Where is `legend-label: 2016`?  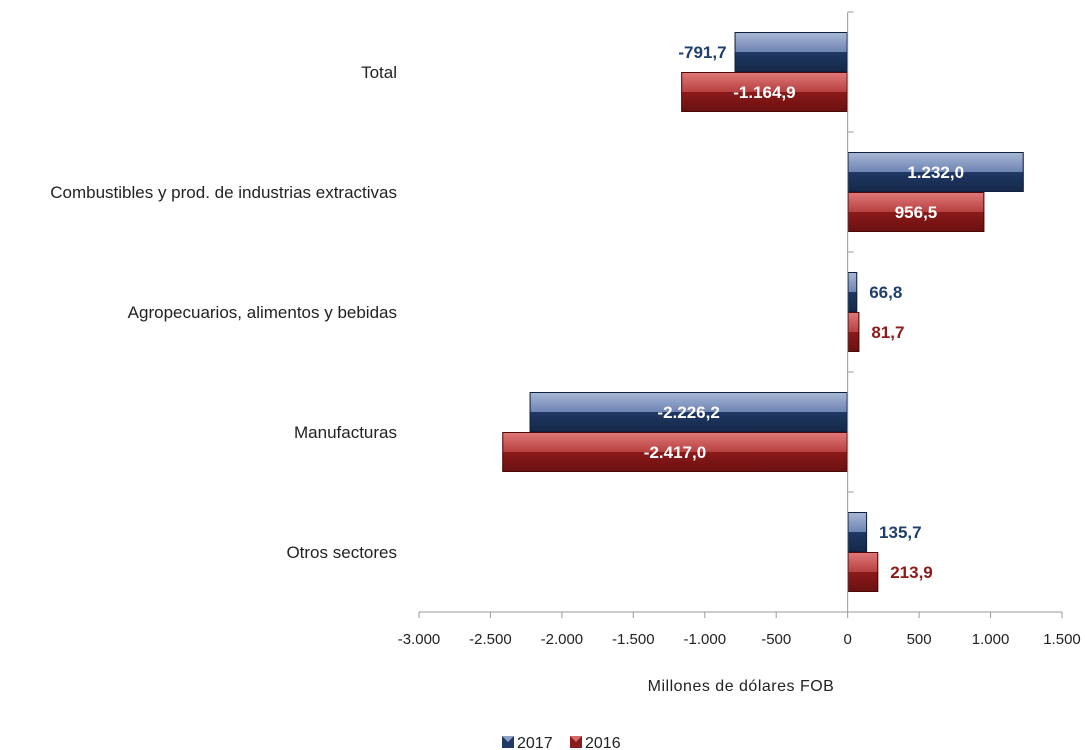 legend-label: 2016 is located at coordinates (603, 742).